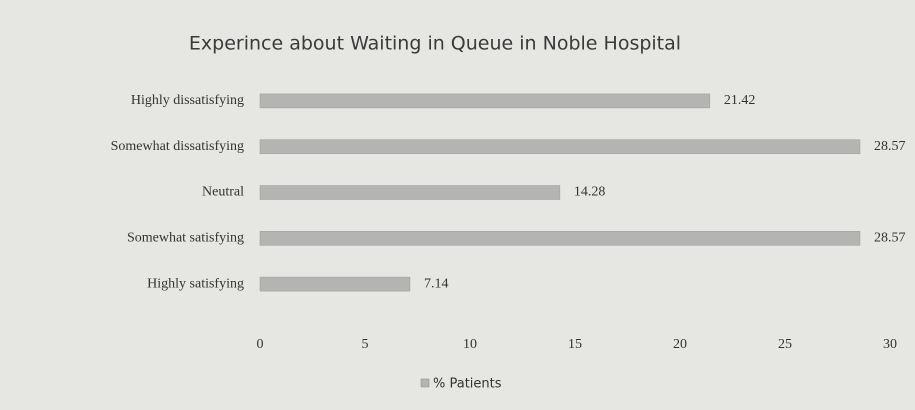 This screenshot has width=915, height=410. I want to click on x-tick-label: 10, so click(470, 344).